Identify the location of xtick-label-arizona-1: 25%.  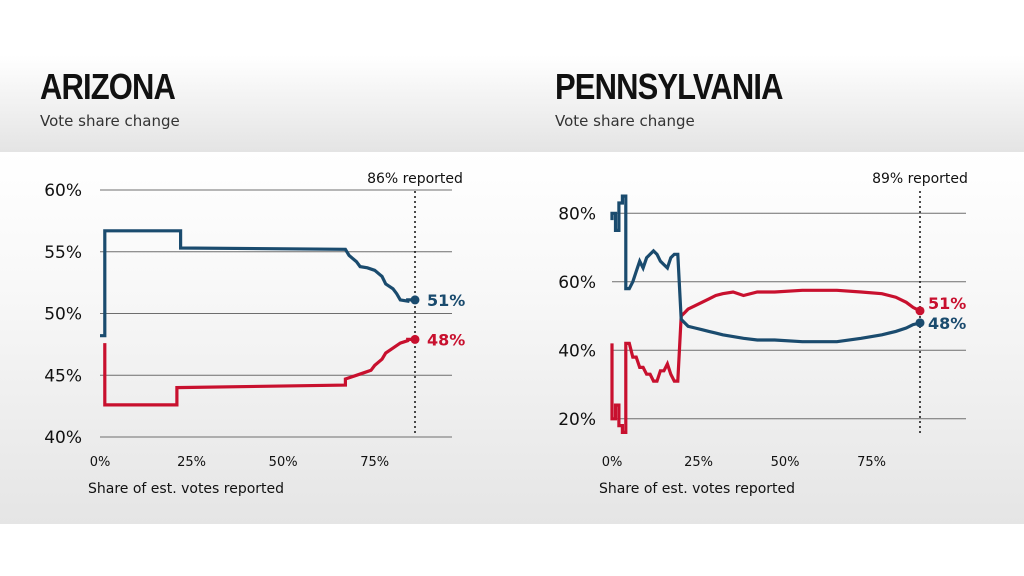
(191, 462).